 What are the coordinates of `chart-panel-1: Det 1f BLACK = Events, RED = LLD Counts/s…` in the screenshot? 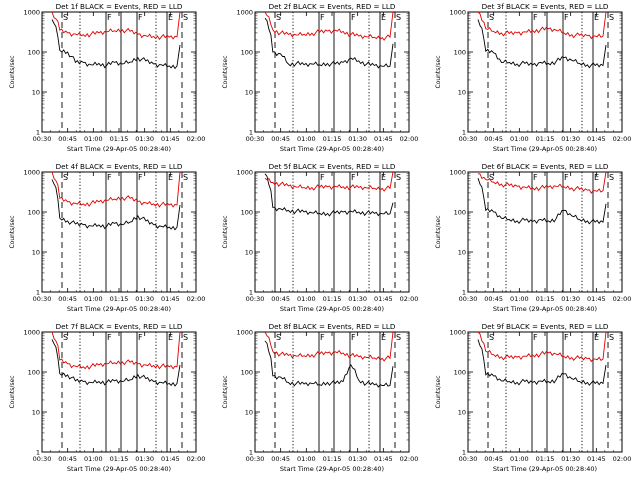 It's located at (106, 80).